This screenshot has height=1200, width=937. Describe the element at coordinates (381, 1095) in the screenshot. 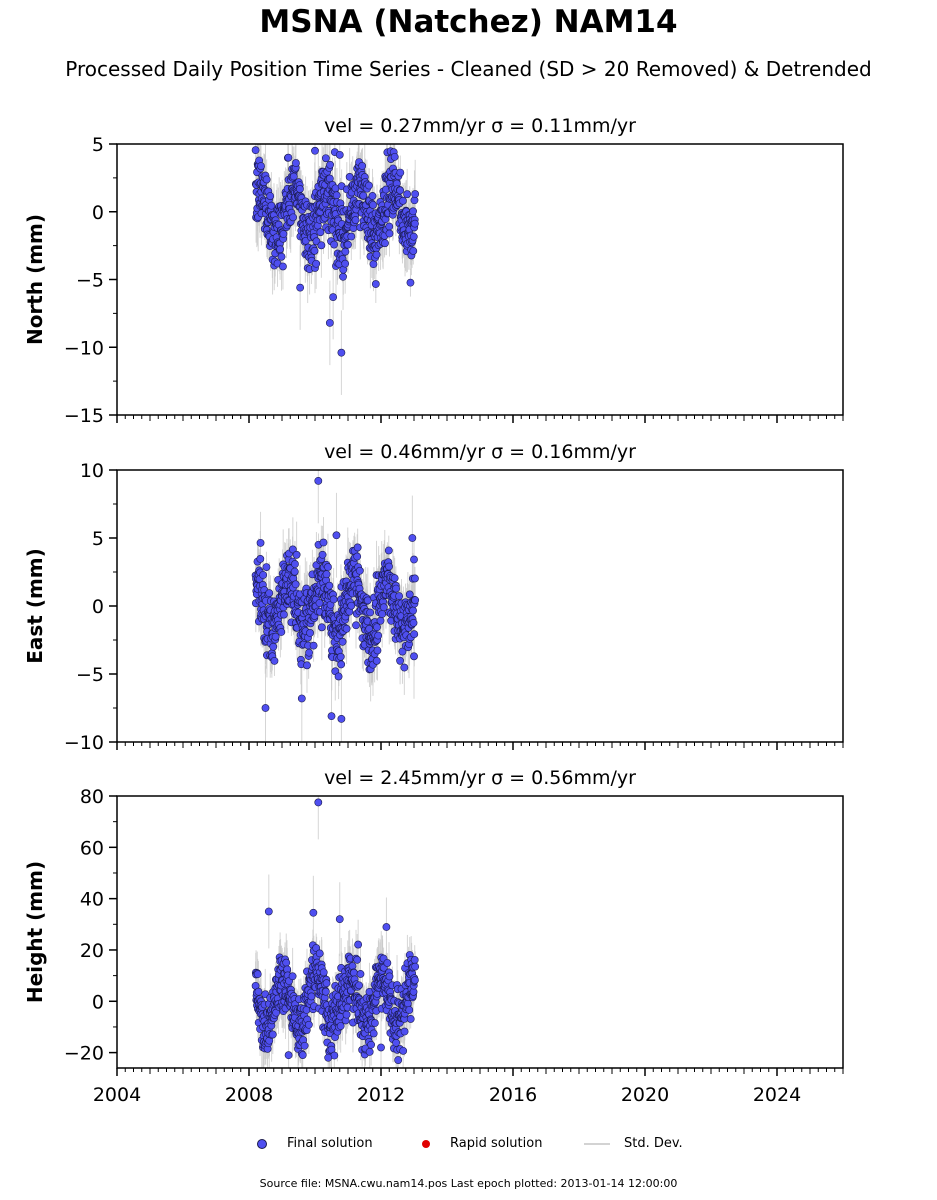

I see `x-tick-label: 2012` at that location.